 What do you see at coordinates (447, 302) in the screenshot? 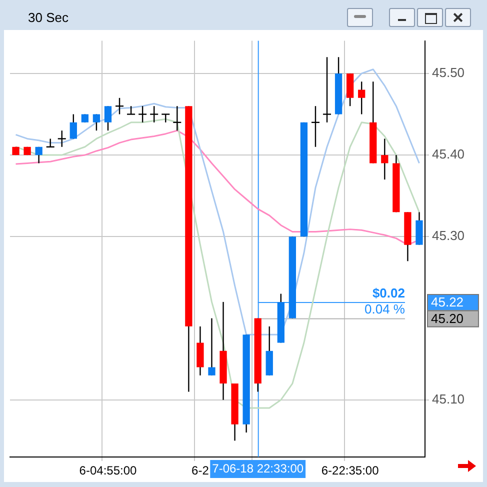
I see `ref-line-label: 45.22` at bounding box center [447, 302].